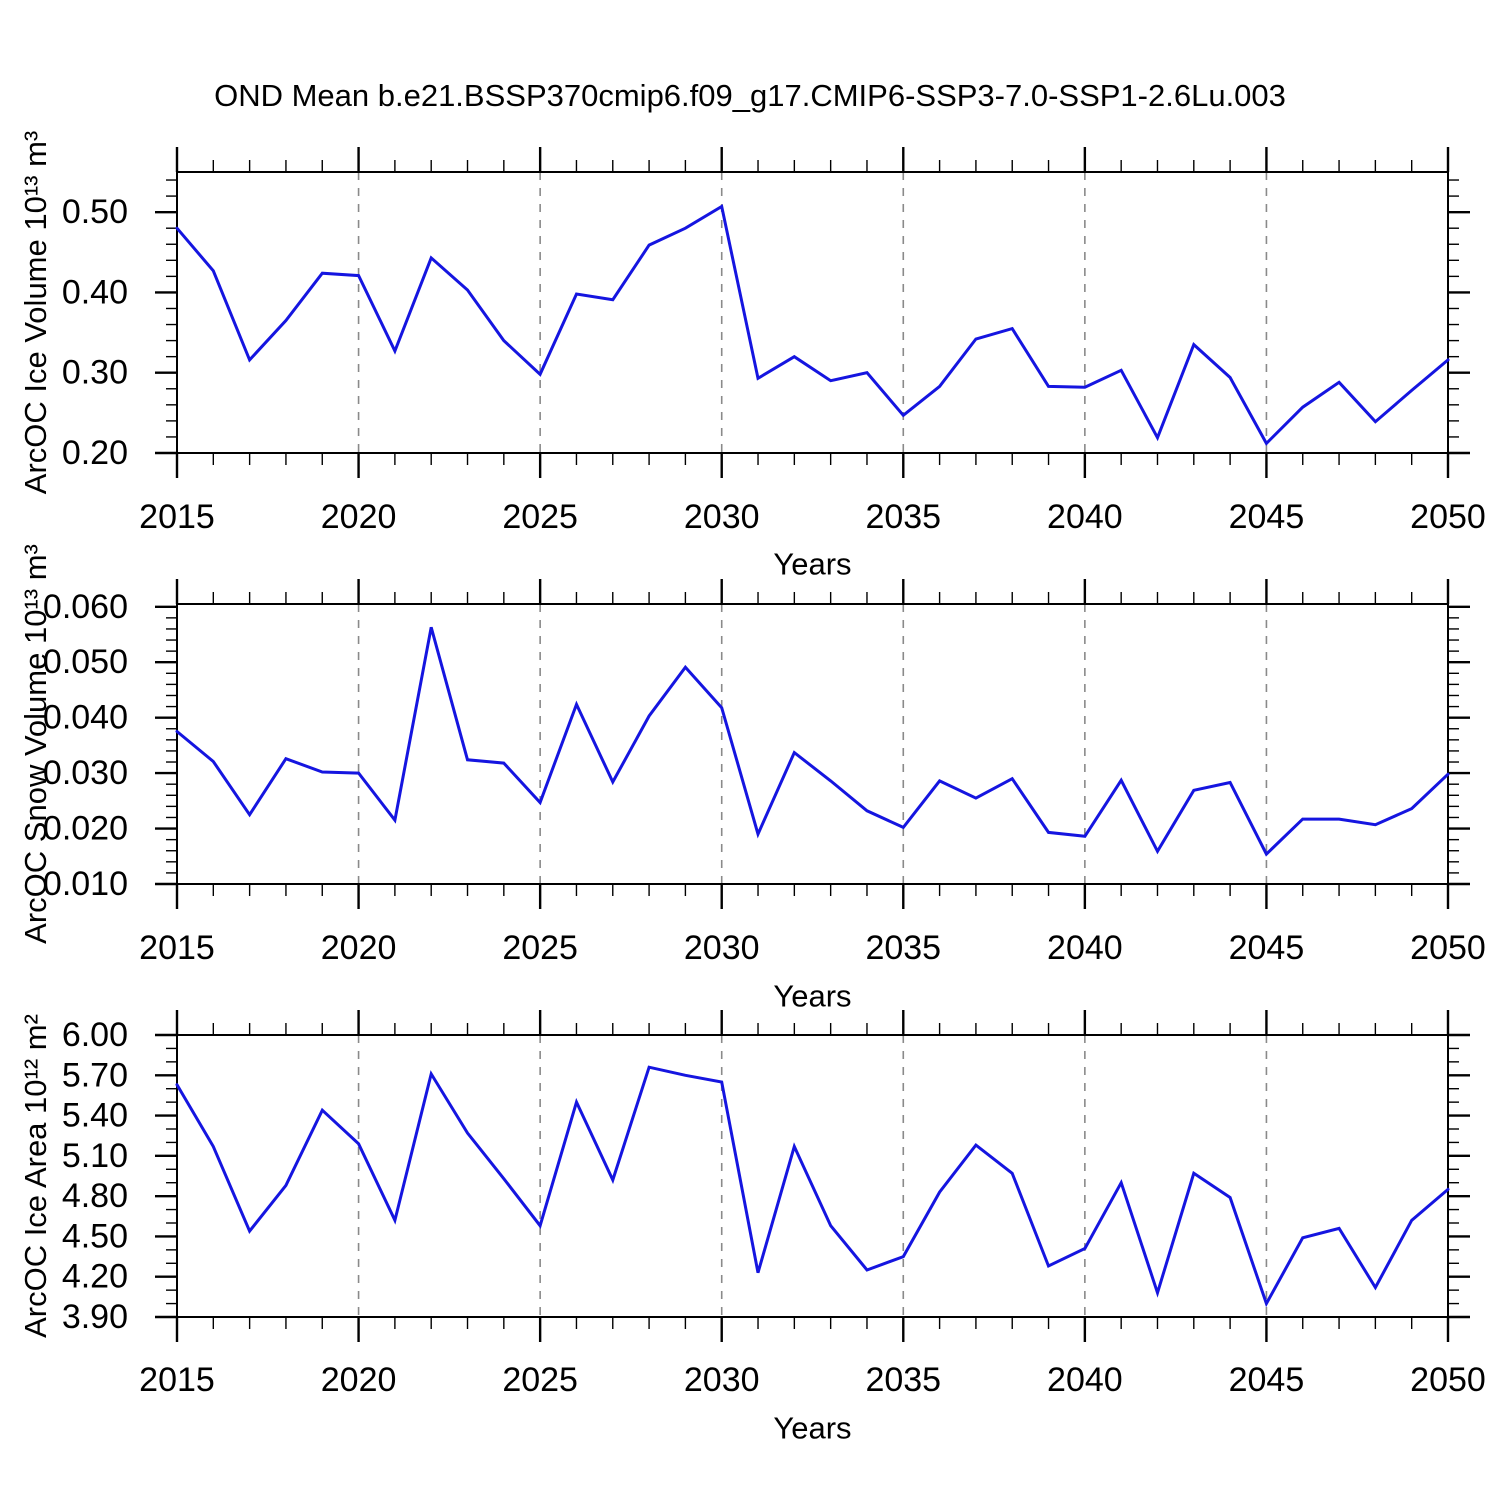  Describe the element at coordinates (85, 662) in the screenshot. I see `y-tick-label: 0.050` at that location.